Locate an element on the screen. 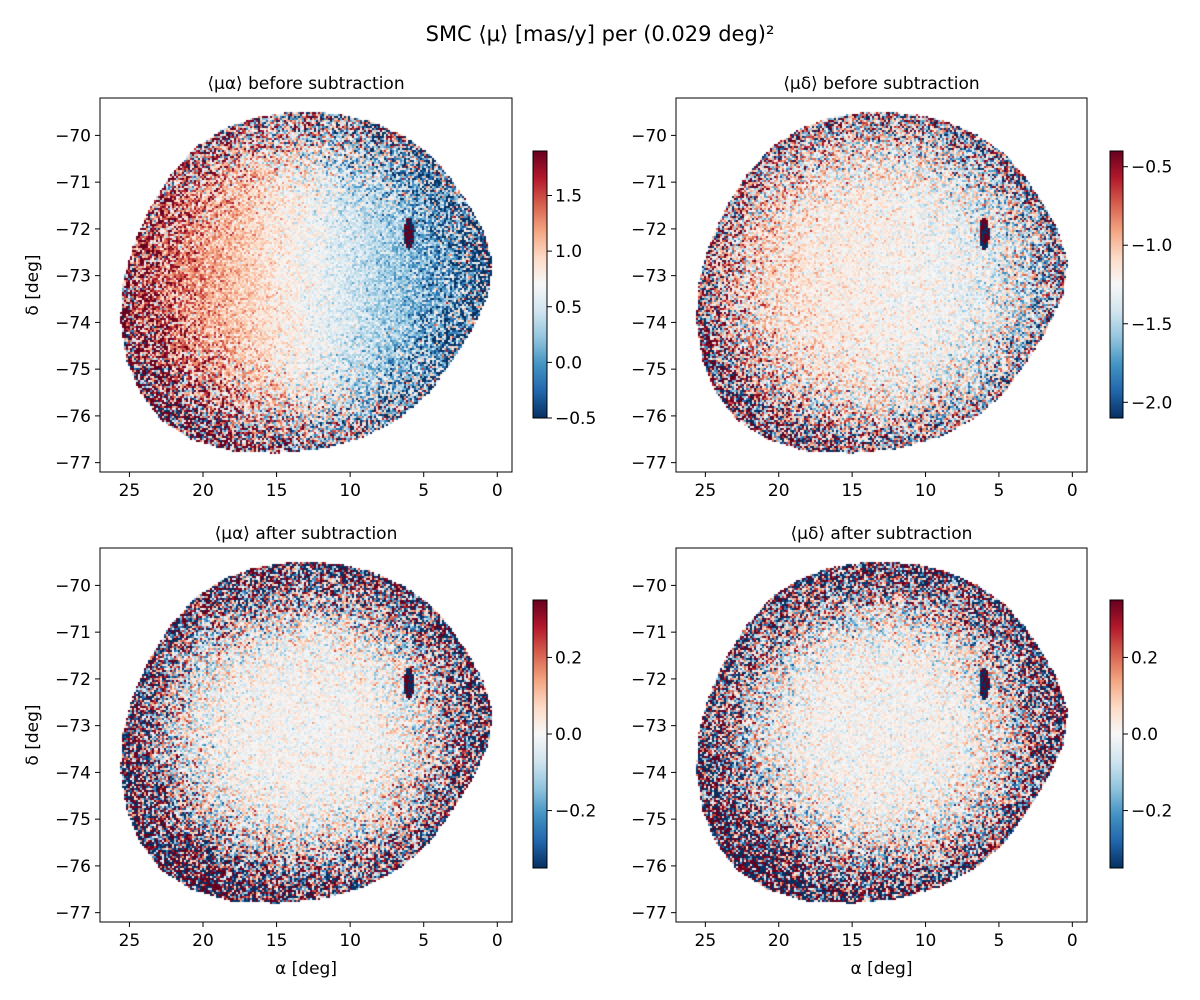  colorbar-tick-label: 1.5 is located at coordinates (568, 197).